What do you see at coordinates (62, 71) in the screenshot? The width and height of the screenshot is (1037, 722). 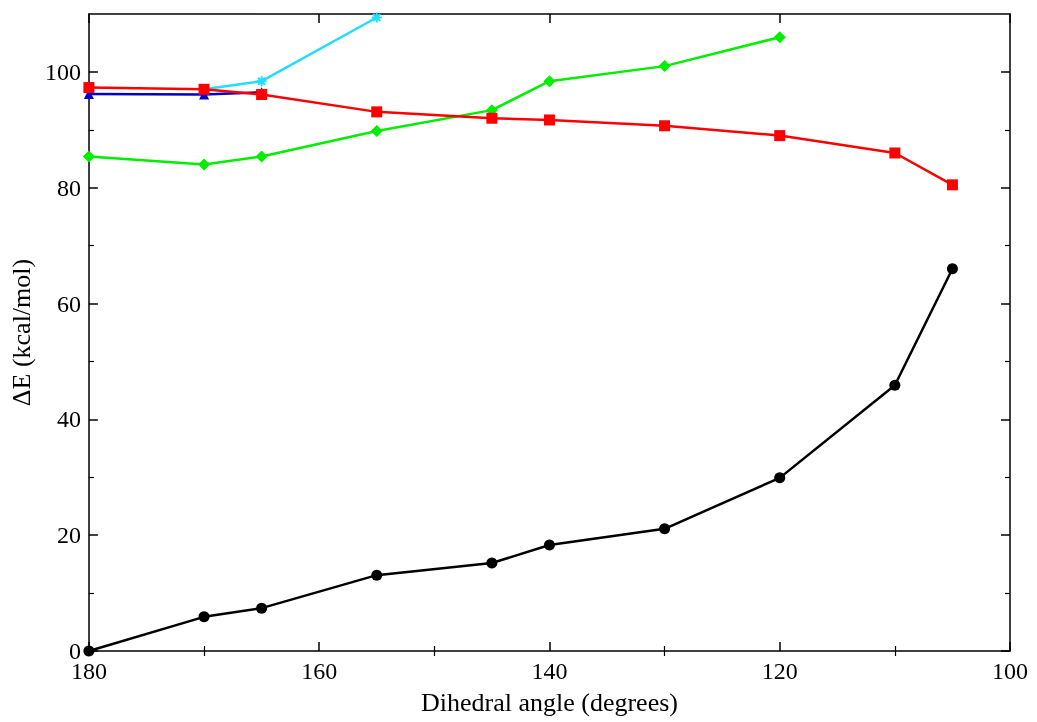 I see `y-tick-label: 100` at bounding box center [62, 71].